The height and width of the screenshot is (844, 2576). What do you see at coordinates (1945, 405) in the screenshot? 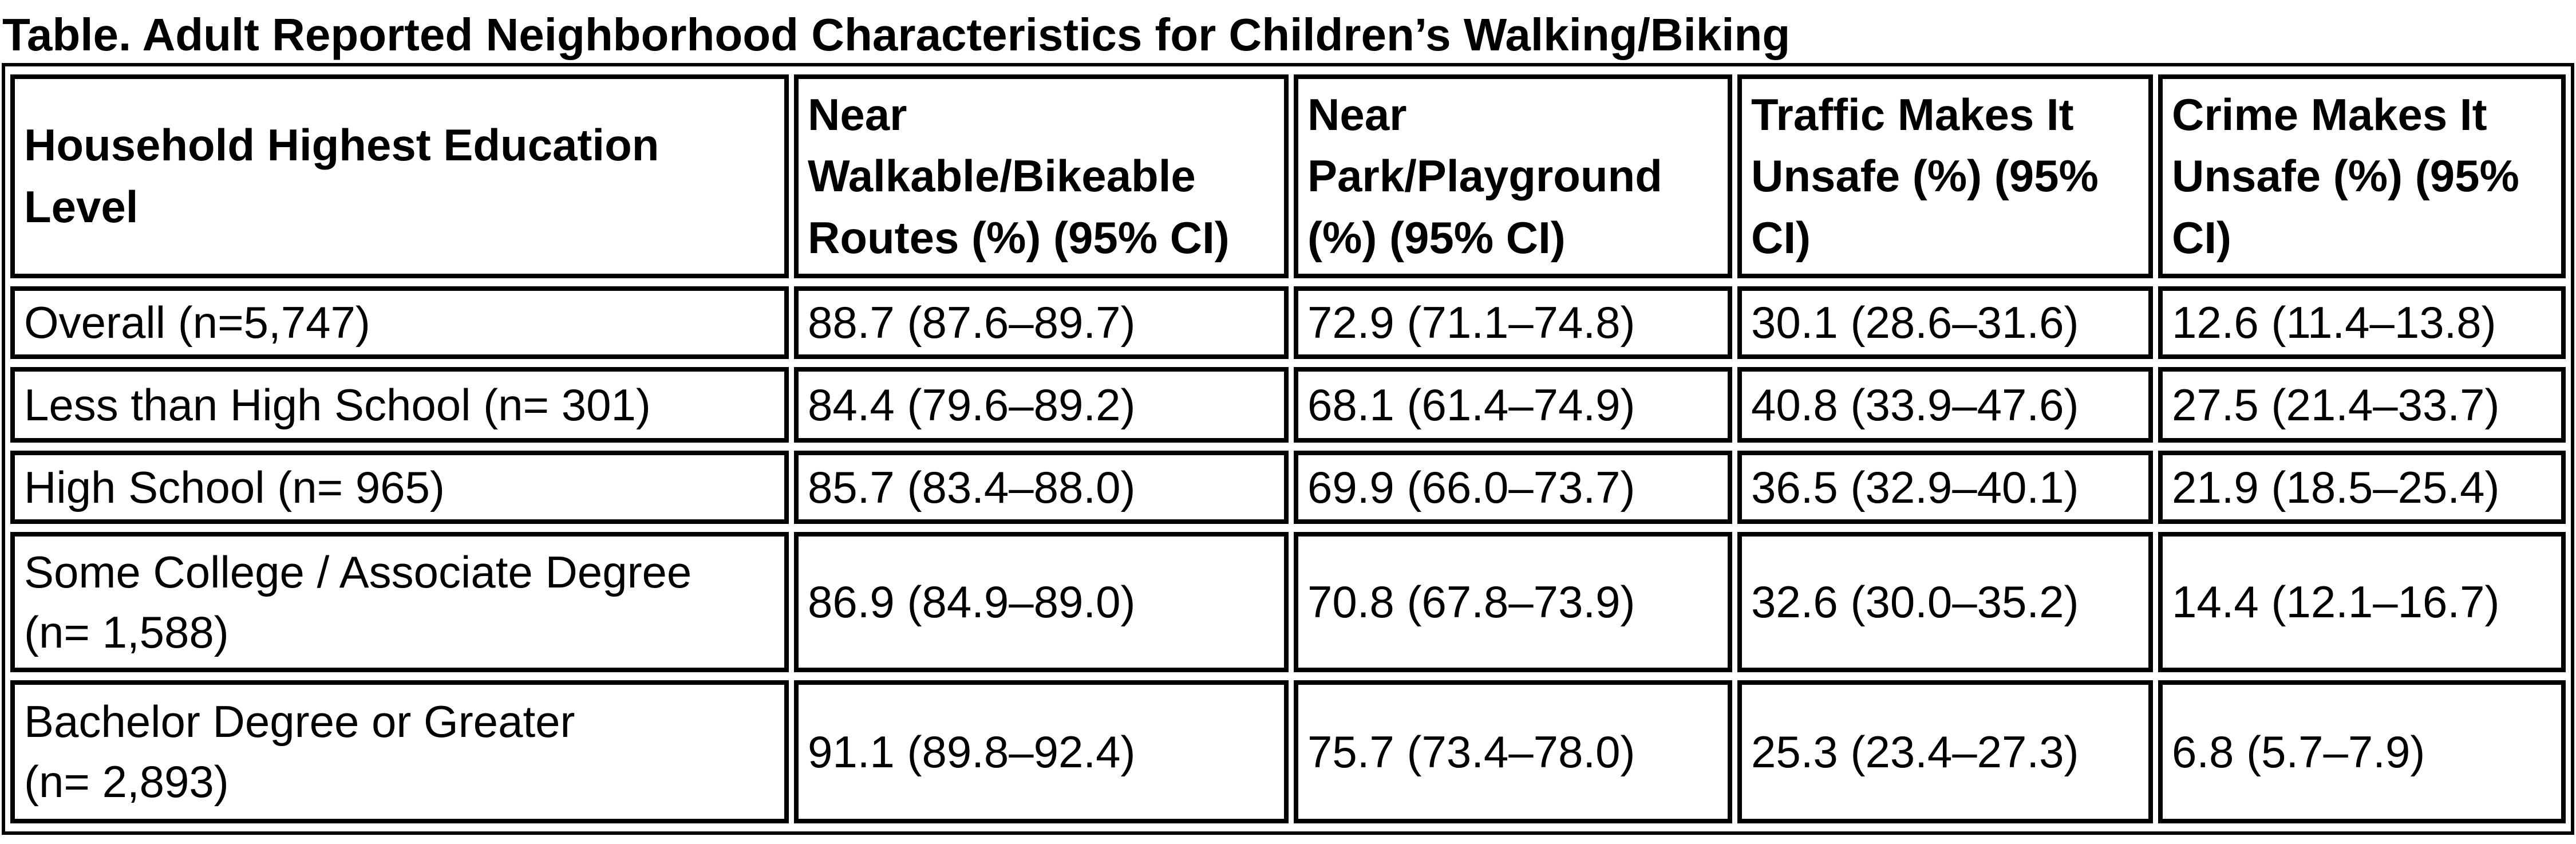
I see `cell-less-than-hs-traffic-unsafe: 40.8 (33.9–47.6)` at bounding box center [1945, 405].